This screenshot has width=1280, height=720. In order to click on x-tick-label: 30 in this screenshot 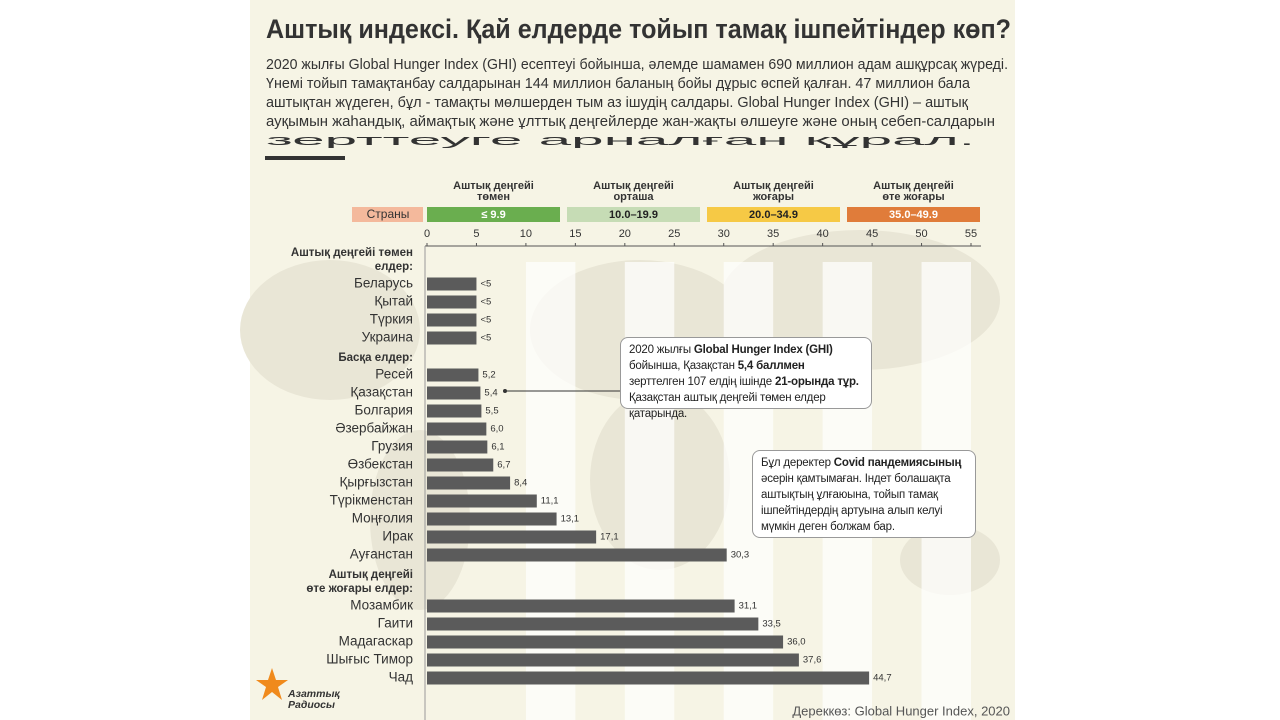, I will do `click(724, 234)`.